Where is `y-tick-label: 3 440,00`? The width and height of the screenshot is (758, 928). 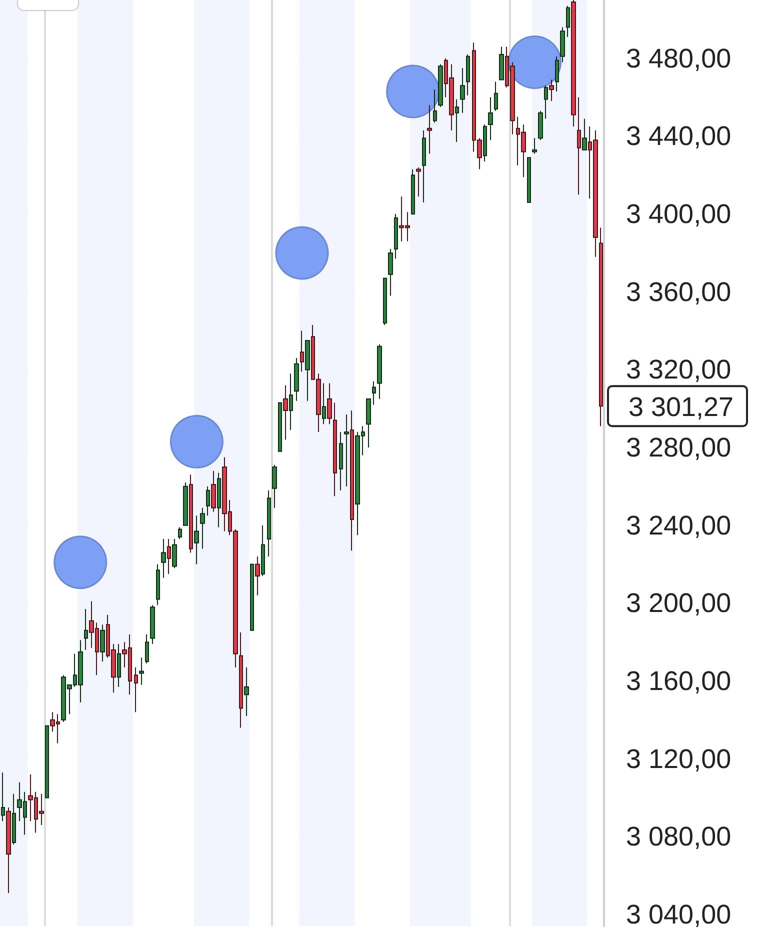 y-tick-label: 3 440,00 is located at coordinates (679, 136).